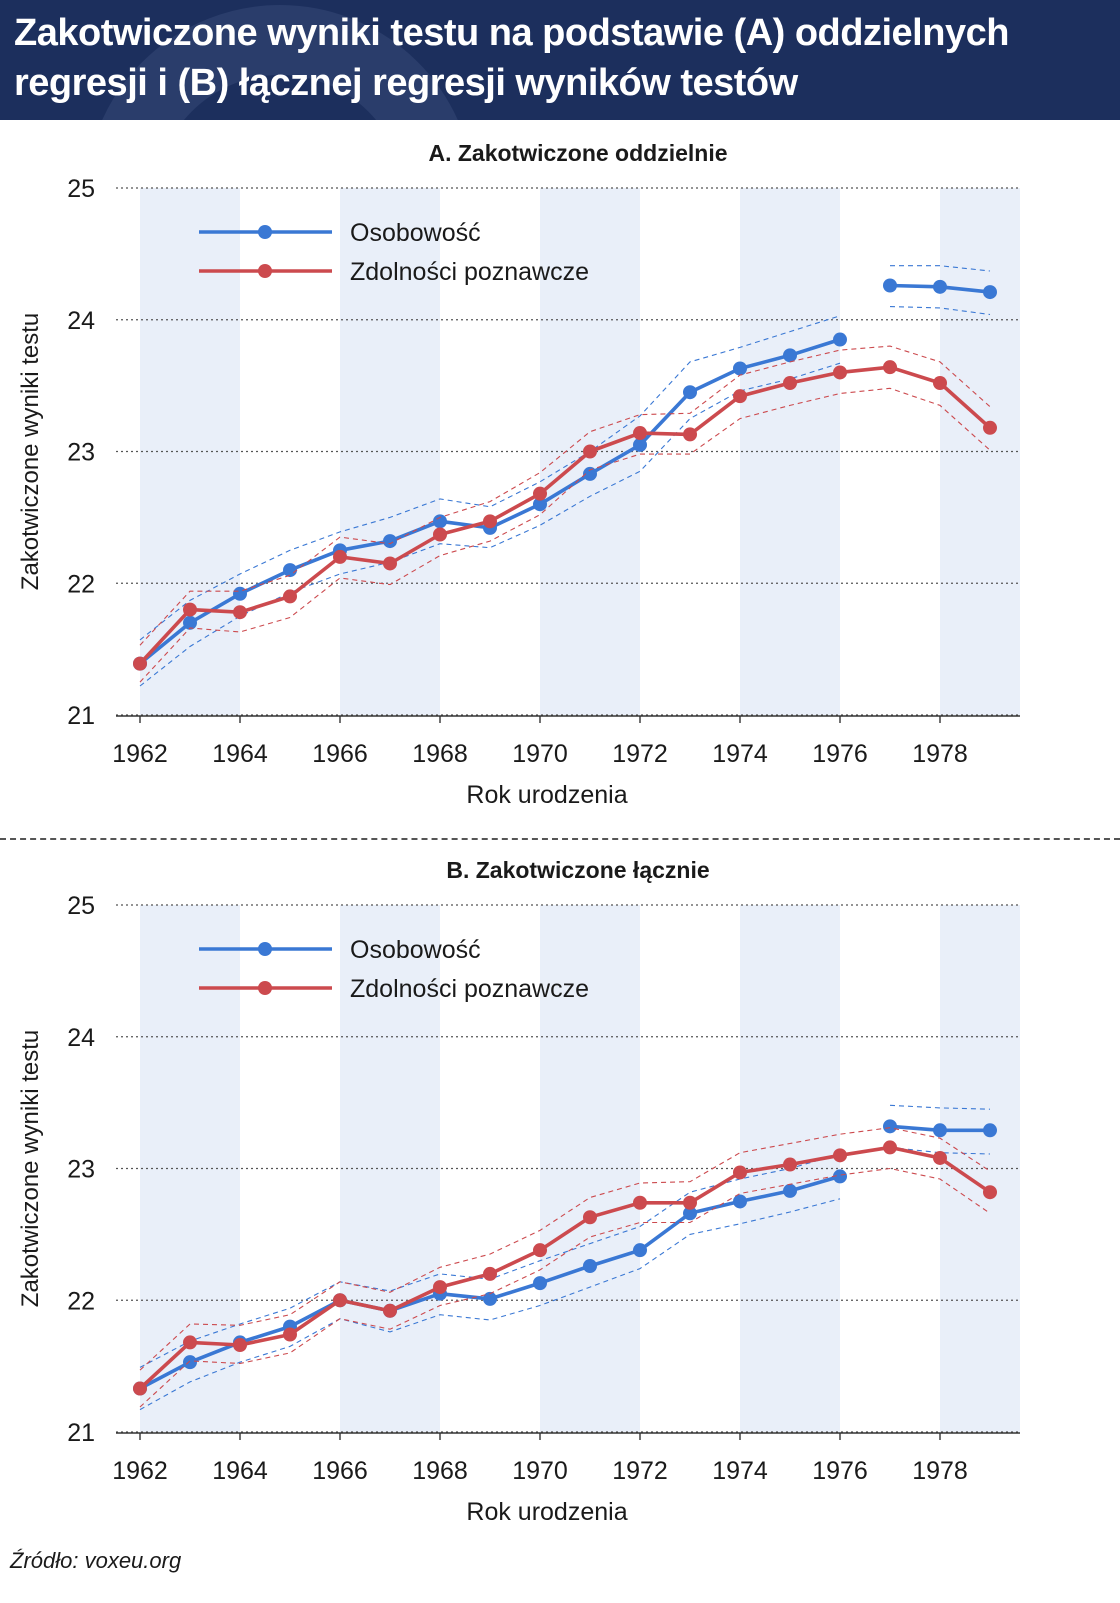 This screenshot has width=1120, height=1603. What do you see at coordinates (577, 870) in the screenshot?
I see `chart-title: B. Zakotwiczone łącznie` at bounding box center [577, 870].